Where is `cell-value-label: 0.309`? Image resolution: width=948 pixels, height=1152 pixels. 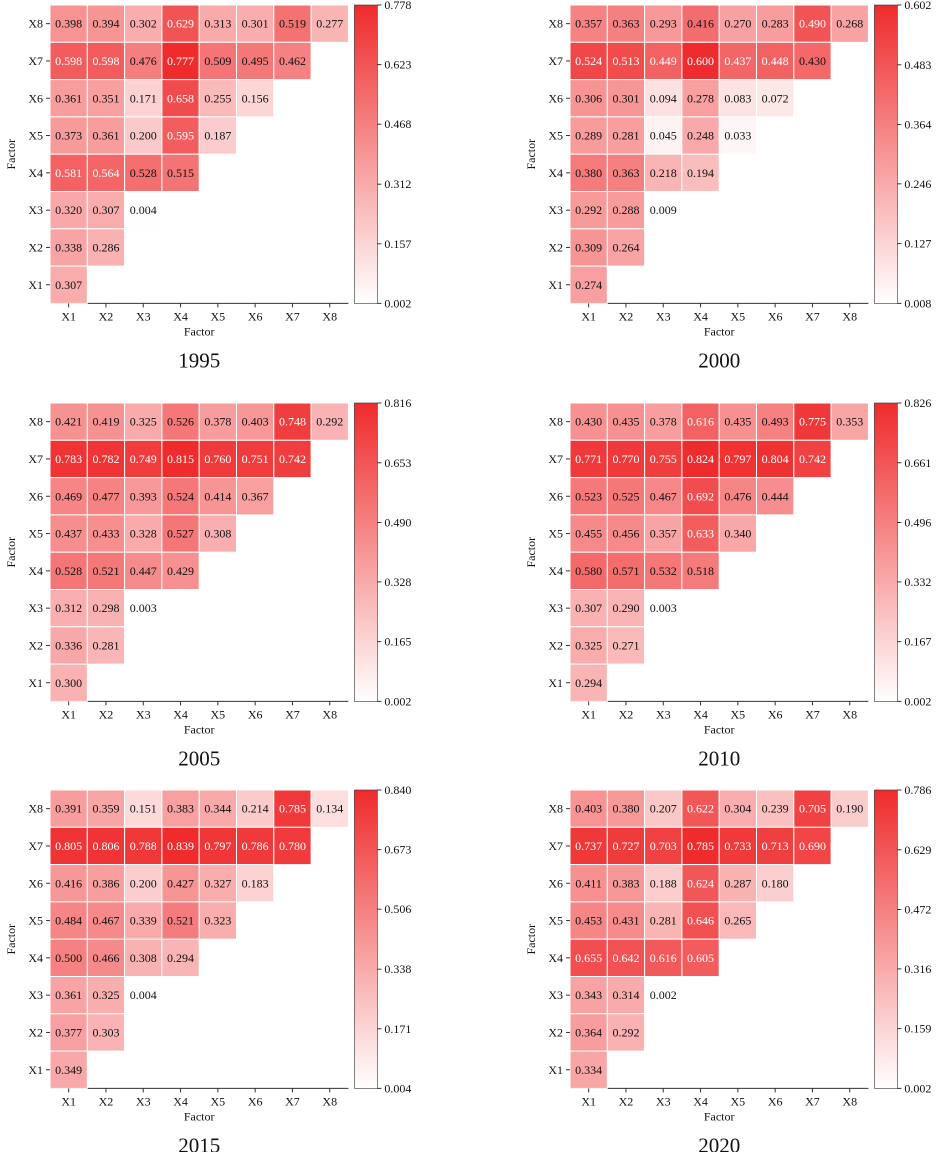 cell-value-label: 0.309 is located at coordinates (588, 247).